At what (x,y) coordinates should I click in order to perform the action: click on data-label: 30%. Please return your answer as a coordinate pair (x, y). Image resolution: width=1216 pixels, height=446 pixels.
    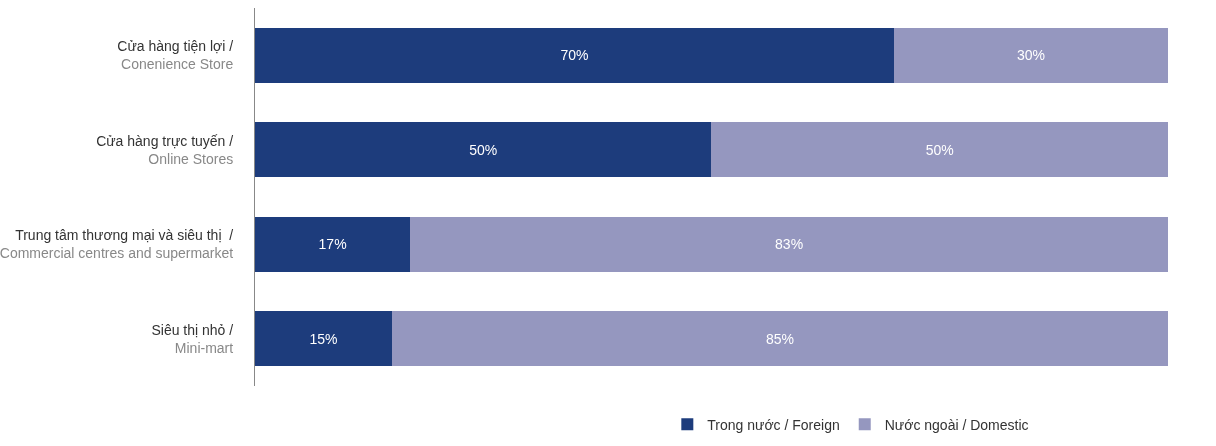
    Looking at the image, I should click on (1031, 55).